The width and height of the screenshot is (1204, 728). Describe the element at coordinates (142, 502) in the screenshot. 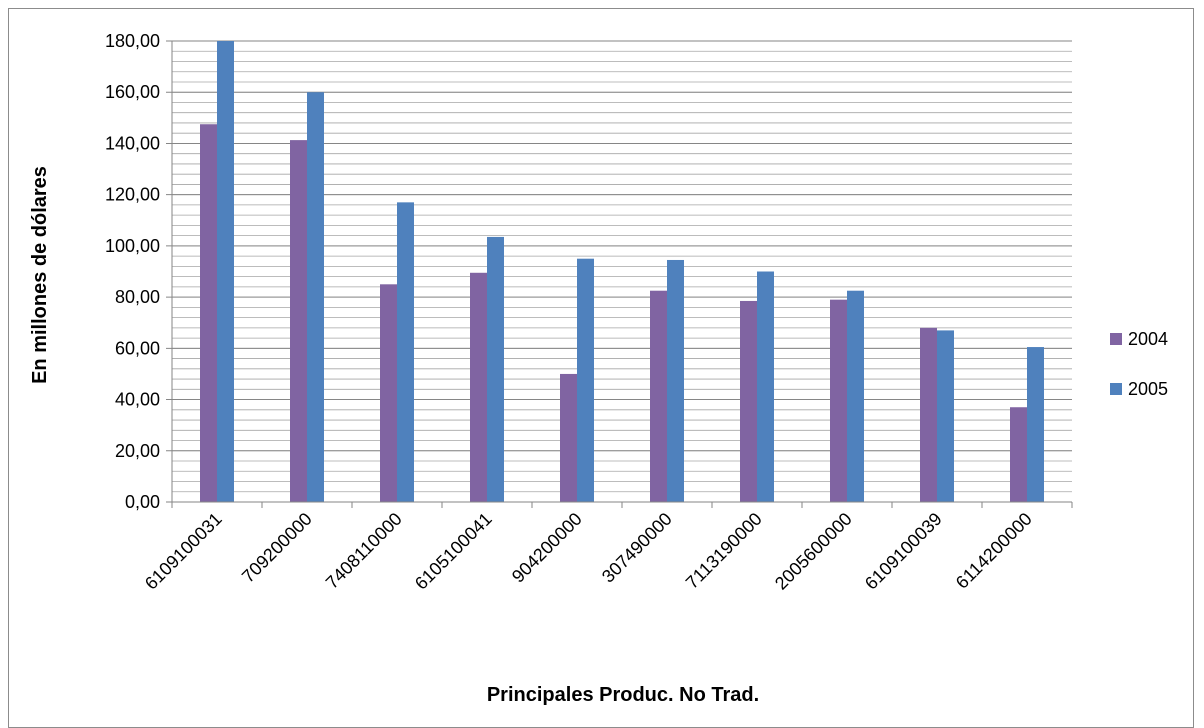

I see `y-tick-label: 0,00` at that location.